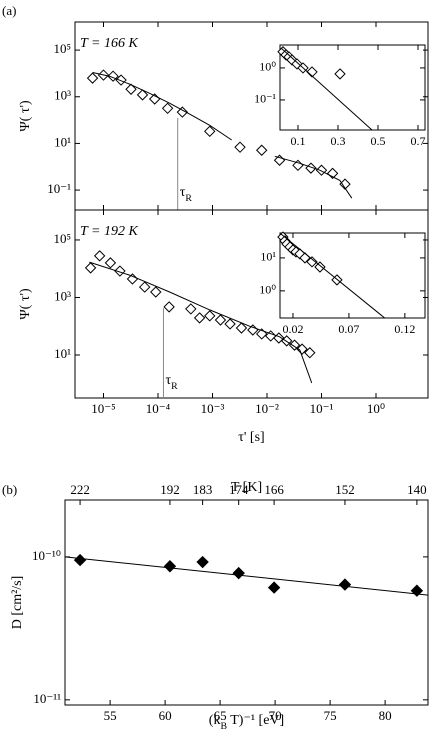  I want to click on x2-tick-label: 183, so click(203, 489).